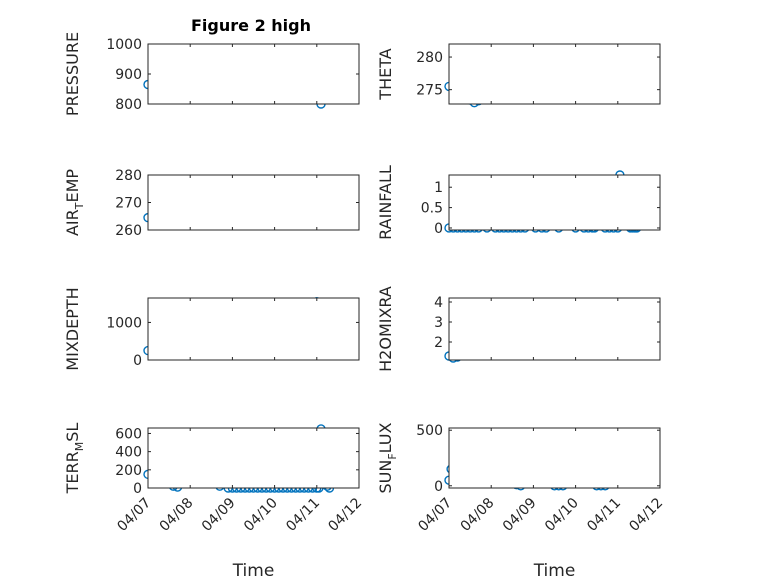 The width and height of the screenshot is (778, 583). I want to click on y-tick-label: 4, so click(438, 303).